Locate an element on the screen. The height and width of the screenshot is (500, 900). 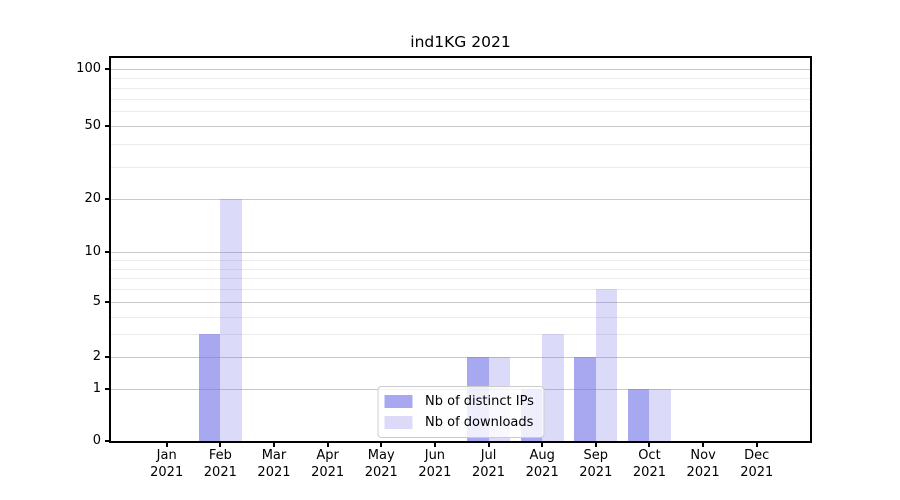
bar-distinct-ips-feb is located at coordinates (209, 387).